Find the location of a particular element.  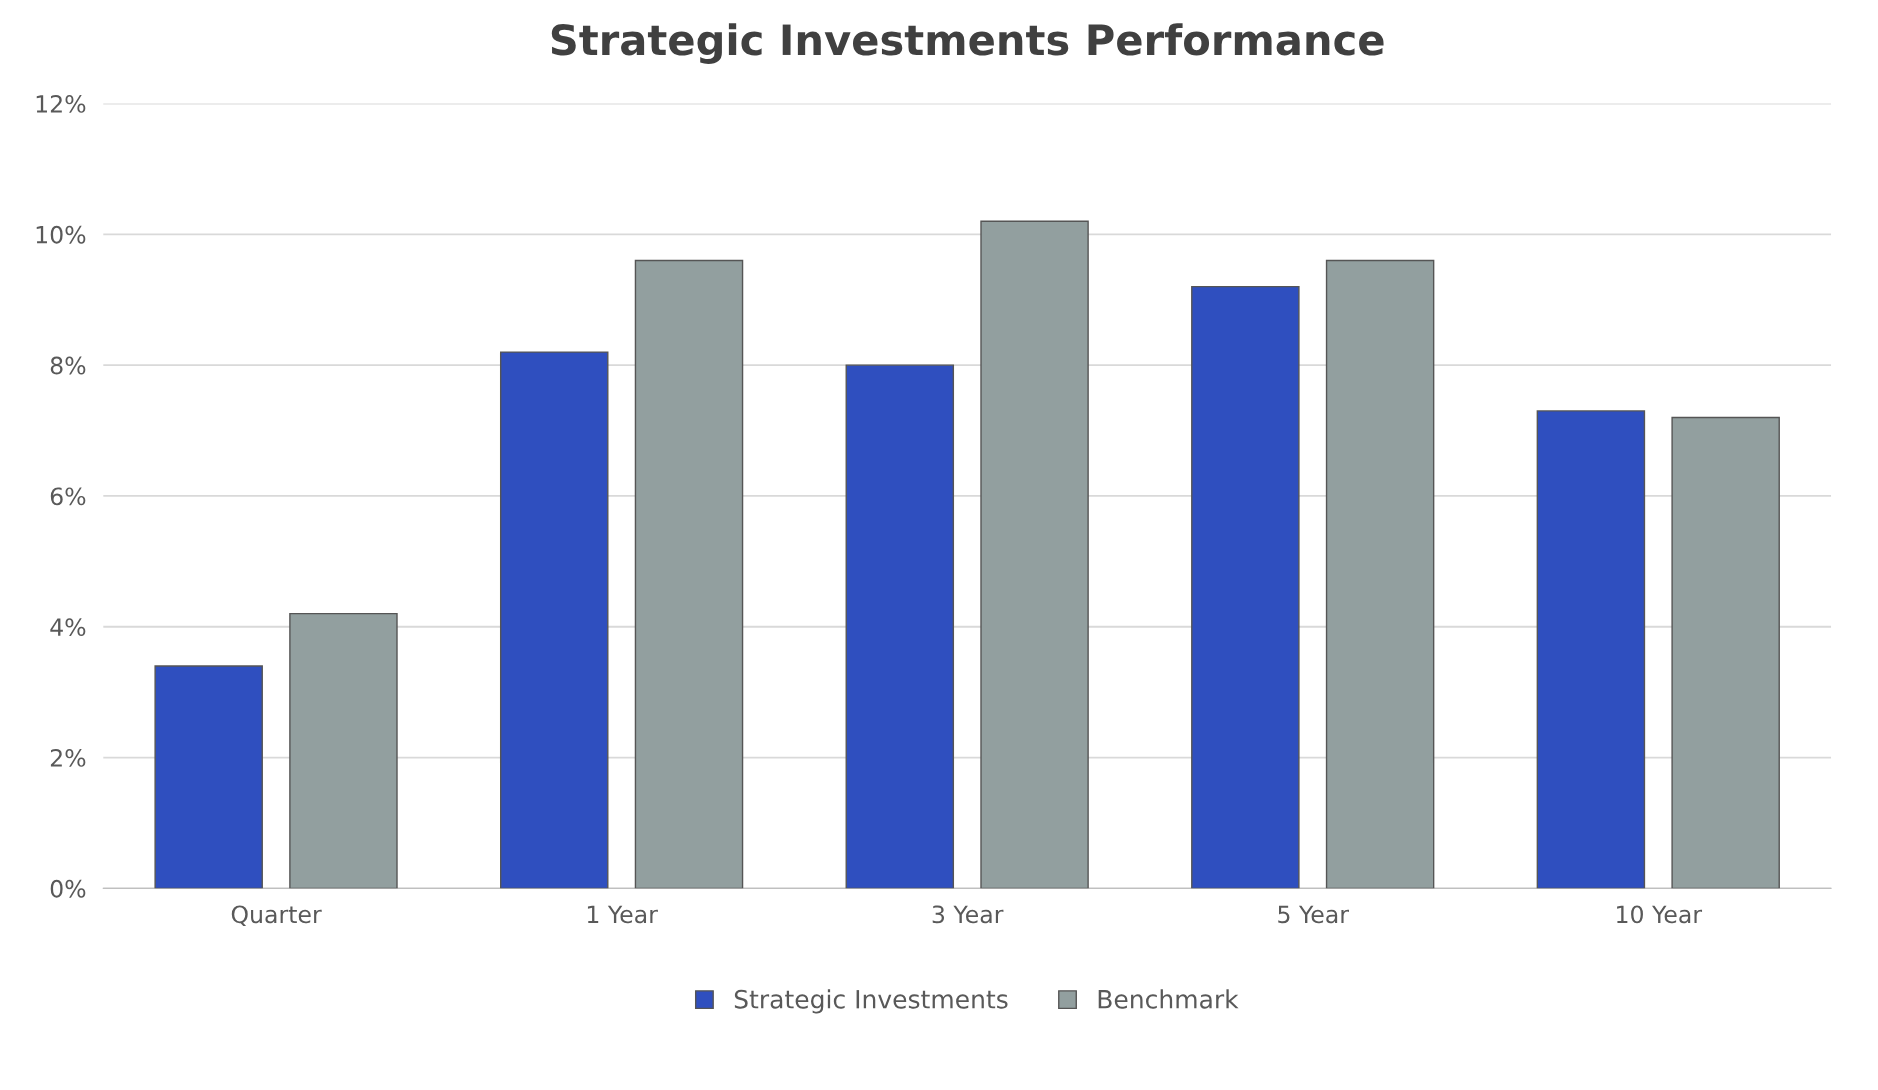

legend-label: Strategic Investments is located at coordinates (871, 1001).